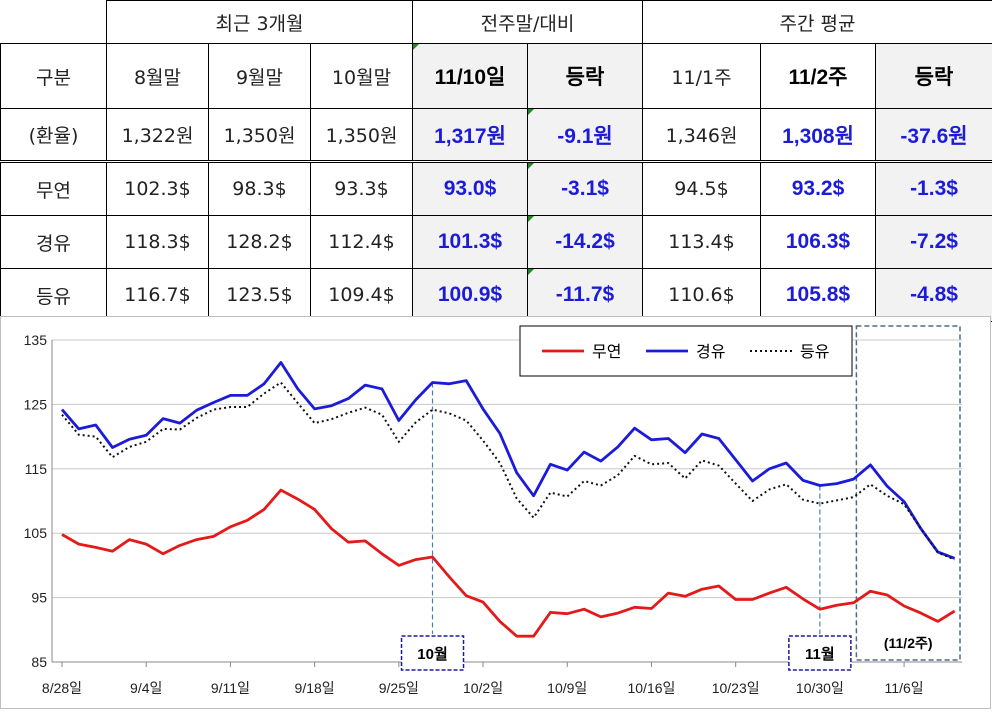 Image resolution: width=992 pixels, height=714 pixels. I want to click on cell-value: 123.5$, so click(260, 295).